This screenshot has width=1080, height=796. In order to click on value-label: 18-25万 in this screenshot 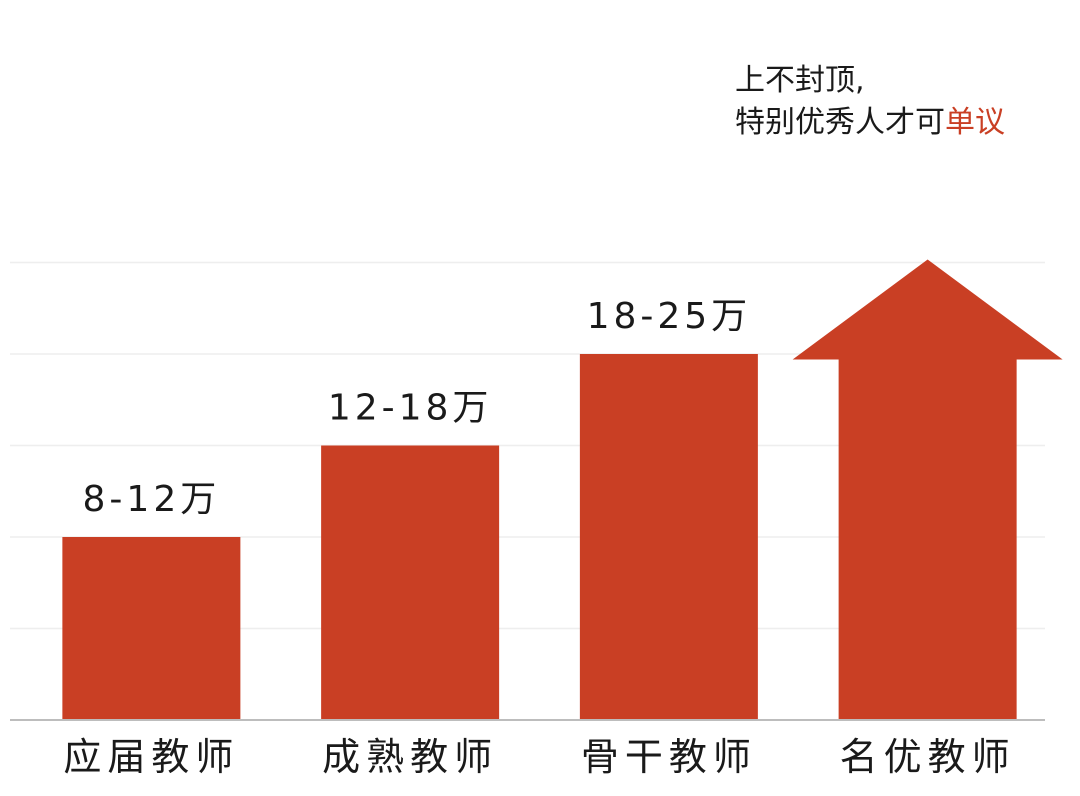, I will do `click(669, 316)`.